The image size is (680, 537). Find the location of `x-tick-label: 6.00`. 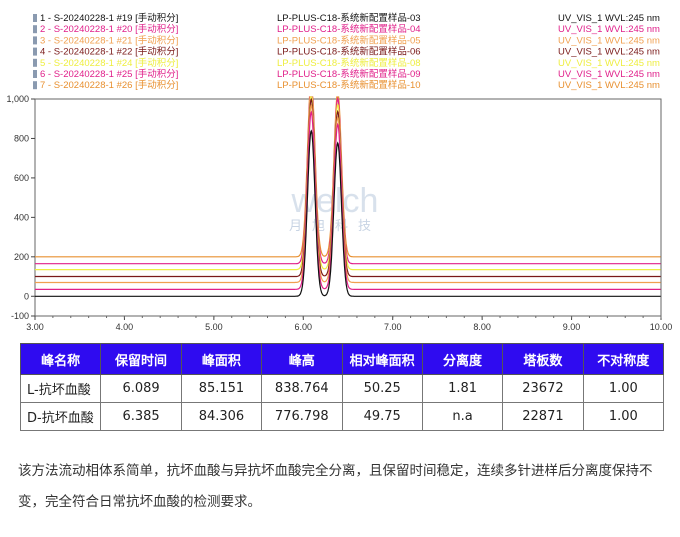

x-tick-label: 6.00 is located at coordinates (304, 327).